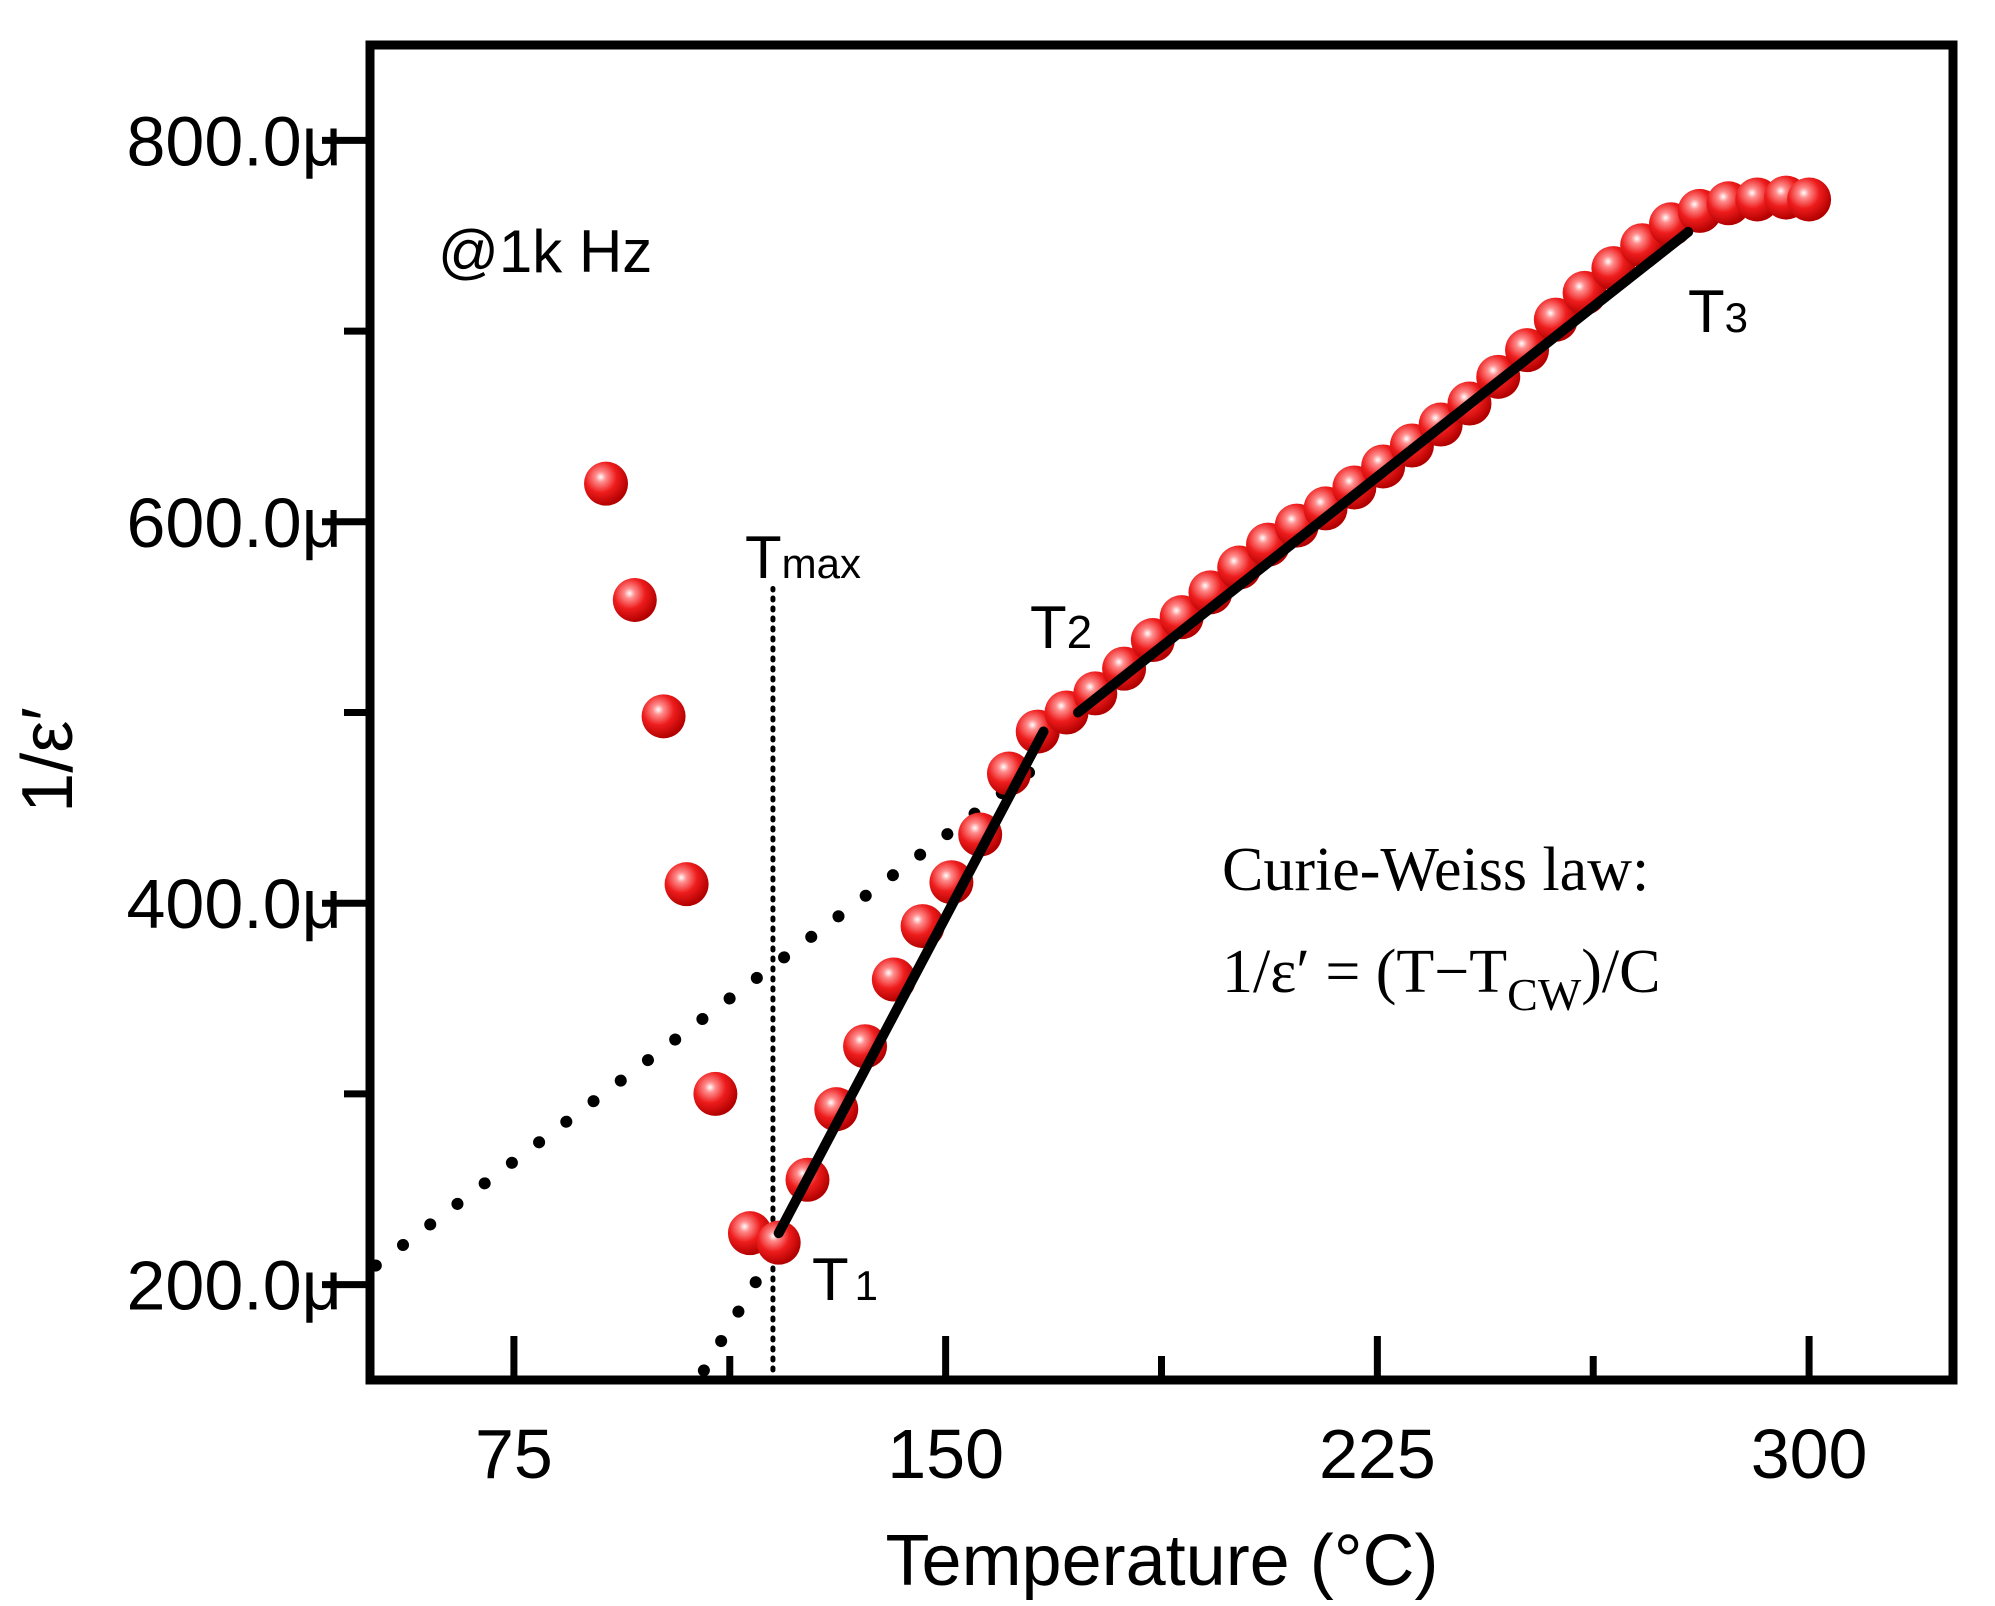  I want to click on t2-label-sub: 2, so click(1080, 632).